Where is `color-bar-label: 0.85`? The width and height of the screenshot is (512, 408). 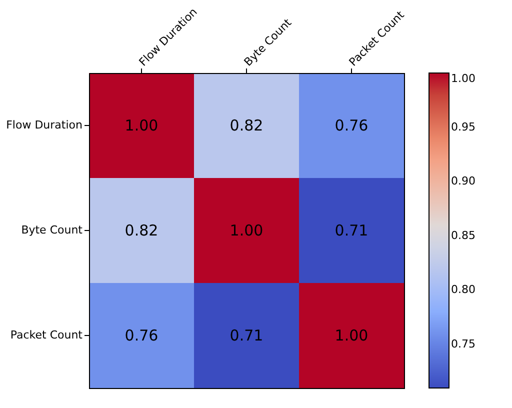
color-bar-label: 0.85 is located at coordinates (463, 235).